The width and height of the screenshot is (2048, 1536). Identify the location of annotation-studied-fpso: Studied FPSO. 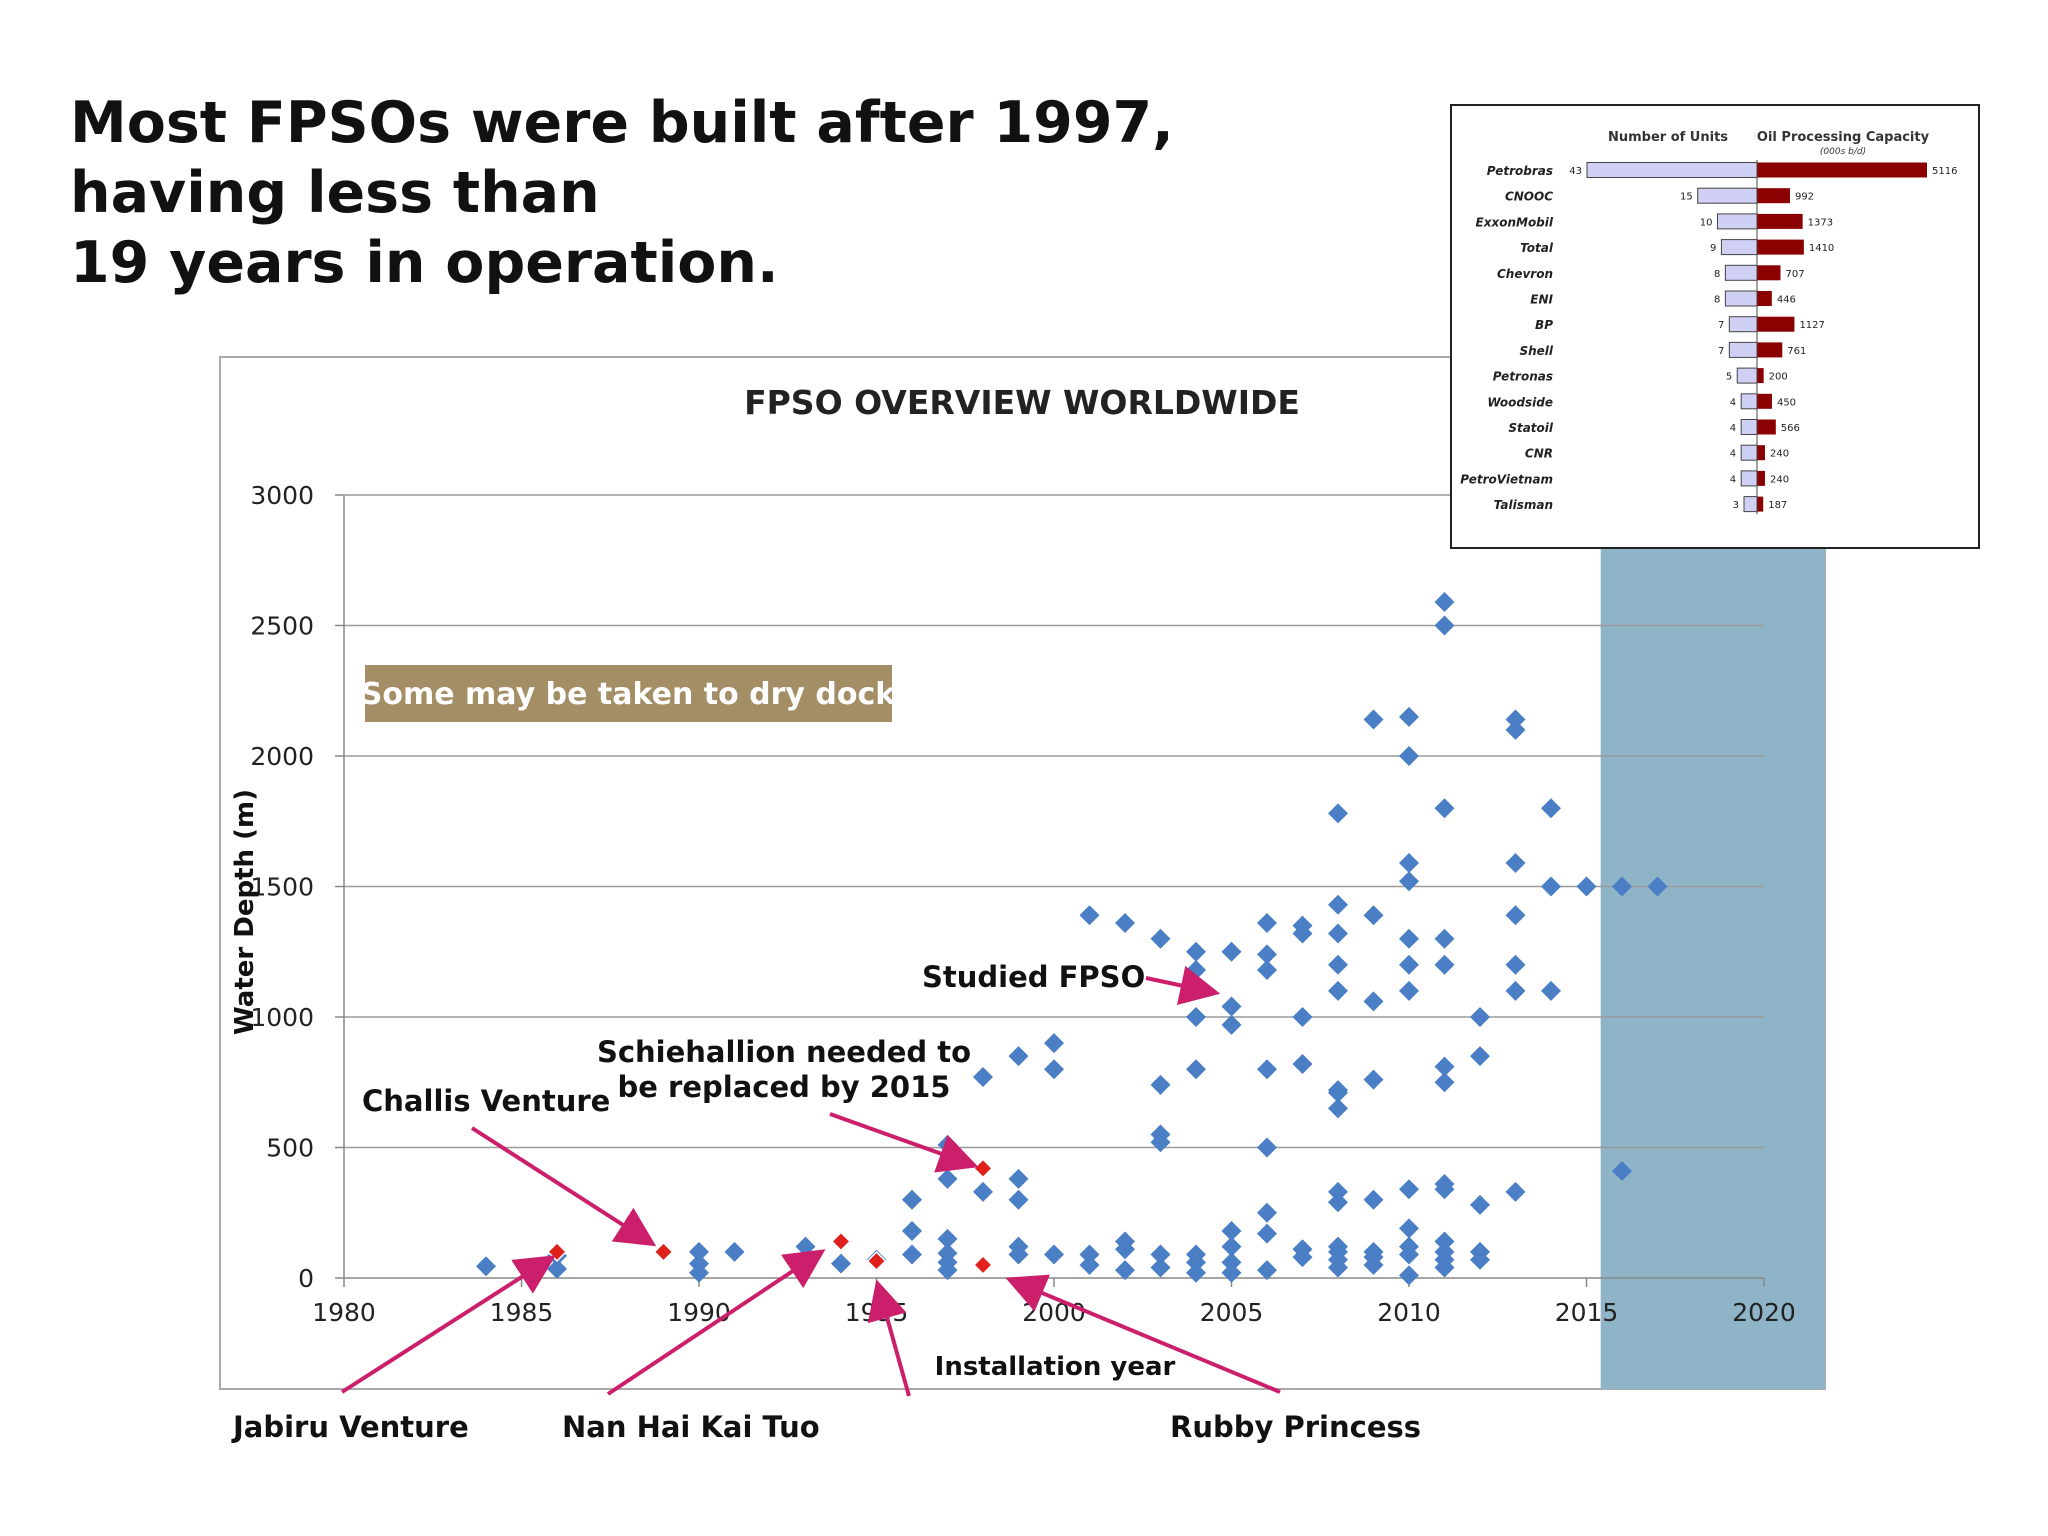
(1033, 977).